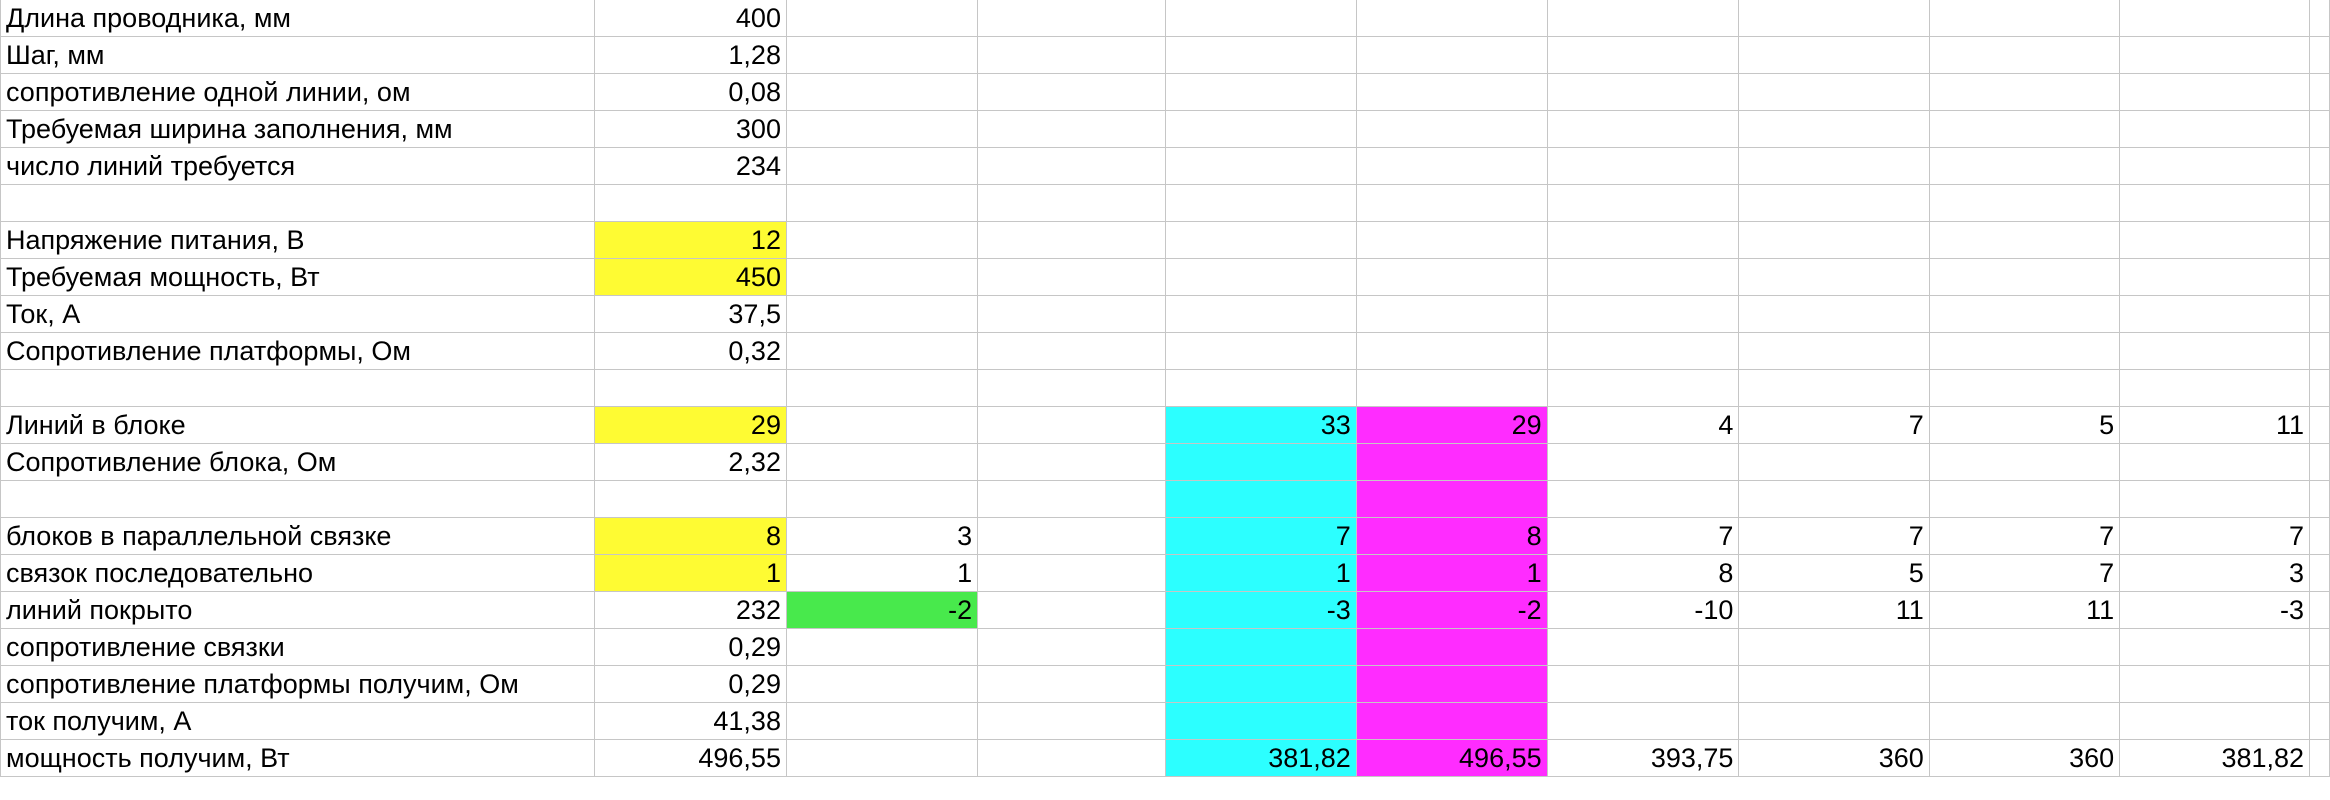 The image size is (2330, 800). Describe the element at coordinates (1643, 425) in the screenshot. I see `value-cell: 4` at that location.